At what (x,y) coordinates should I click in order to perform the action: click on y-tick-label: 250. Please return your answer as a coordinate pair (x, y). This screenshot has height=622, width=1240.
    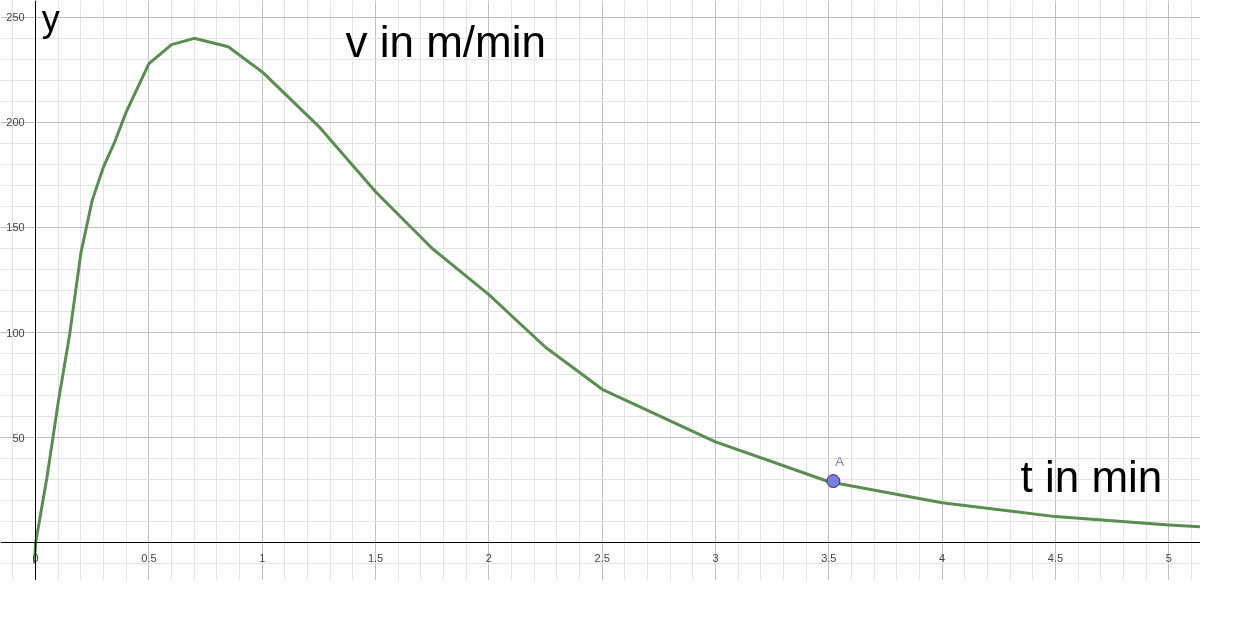
    Looking at the image, I should click on (15, 17).